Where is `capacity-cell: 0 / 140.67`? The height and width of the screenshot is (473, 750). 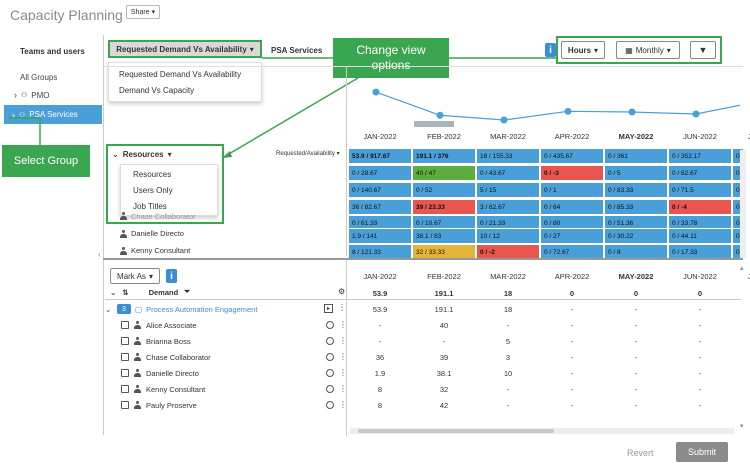 capacity-cell: 0 / 140.67 is located at coordinates (380, 190).